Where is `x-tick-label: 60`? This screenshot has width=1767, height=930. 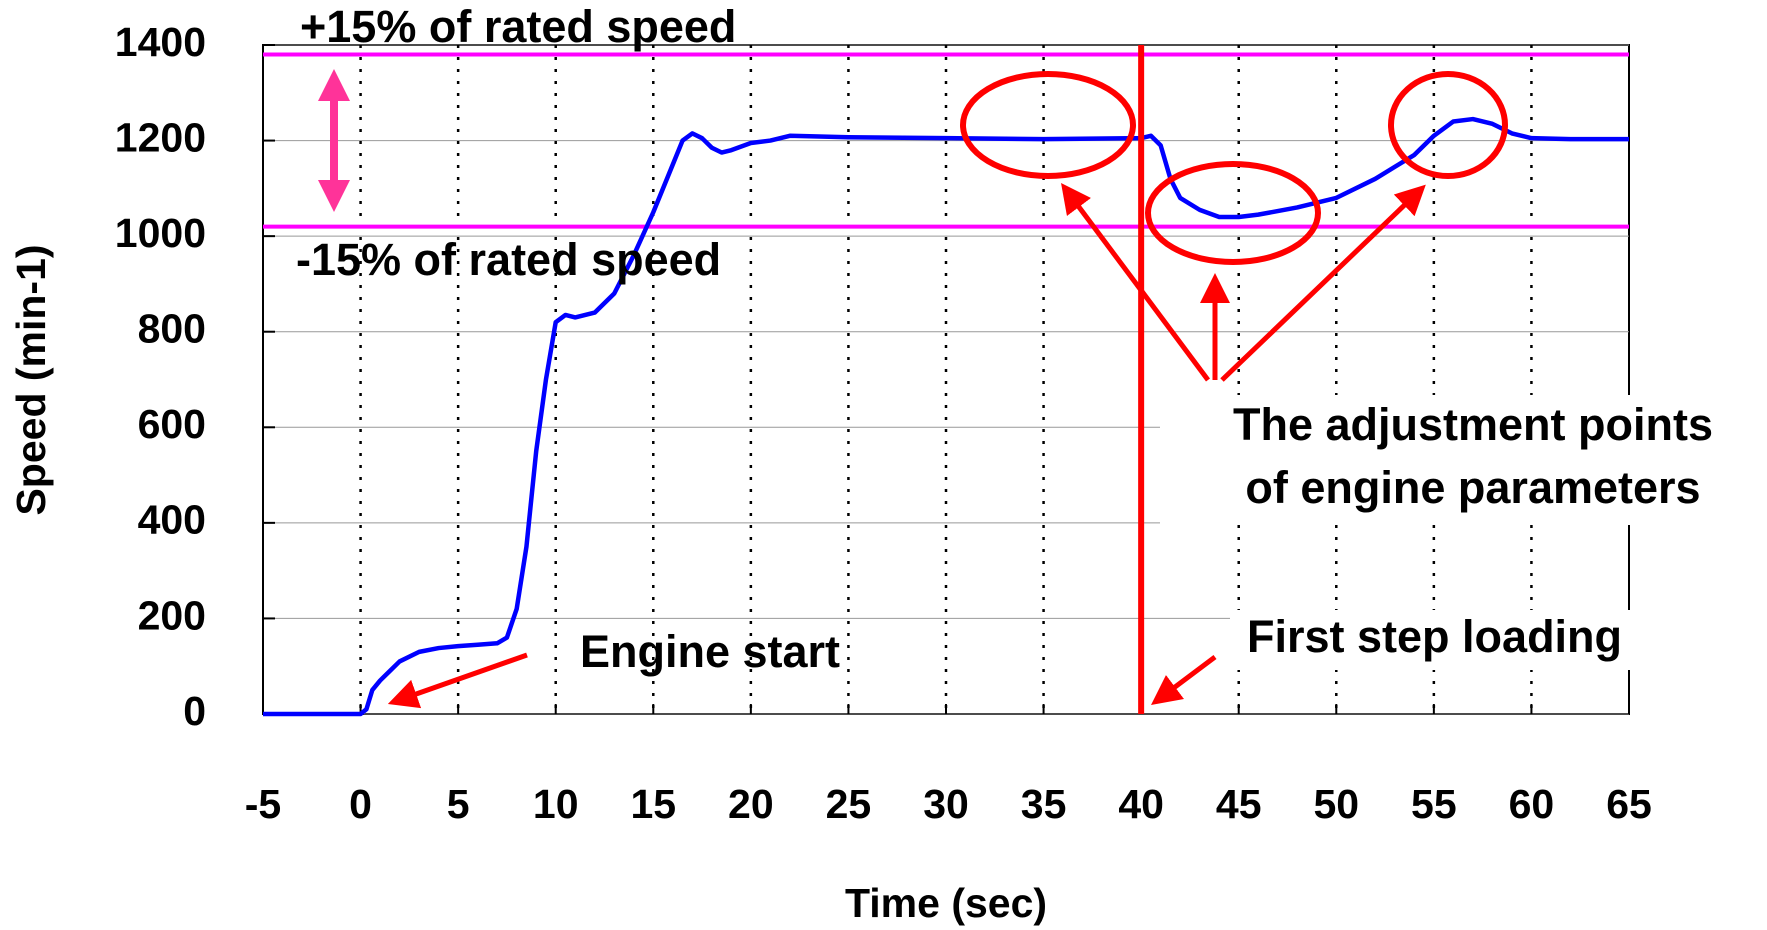 x-tick-label: 60 is located at coordinates (1532, 804).